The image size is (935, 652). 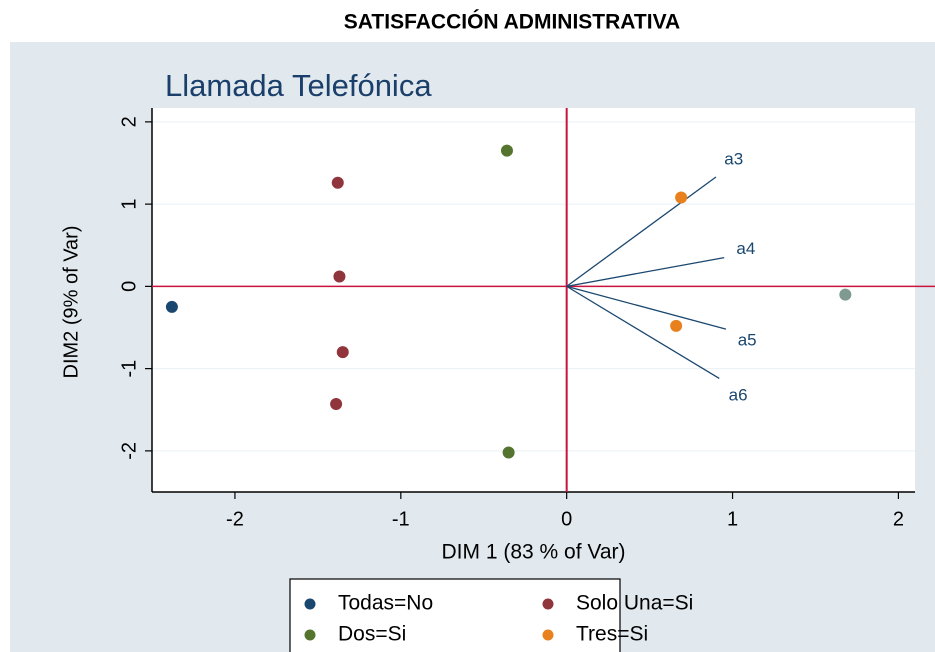 I want to click on x-tick-label: 2, so click(x=898, y=519).